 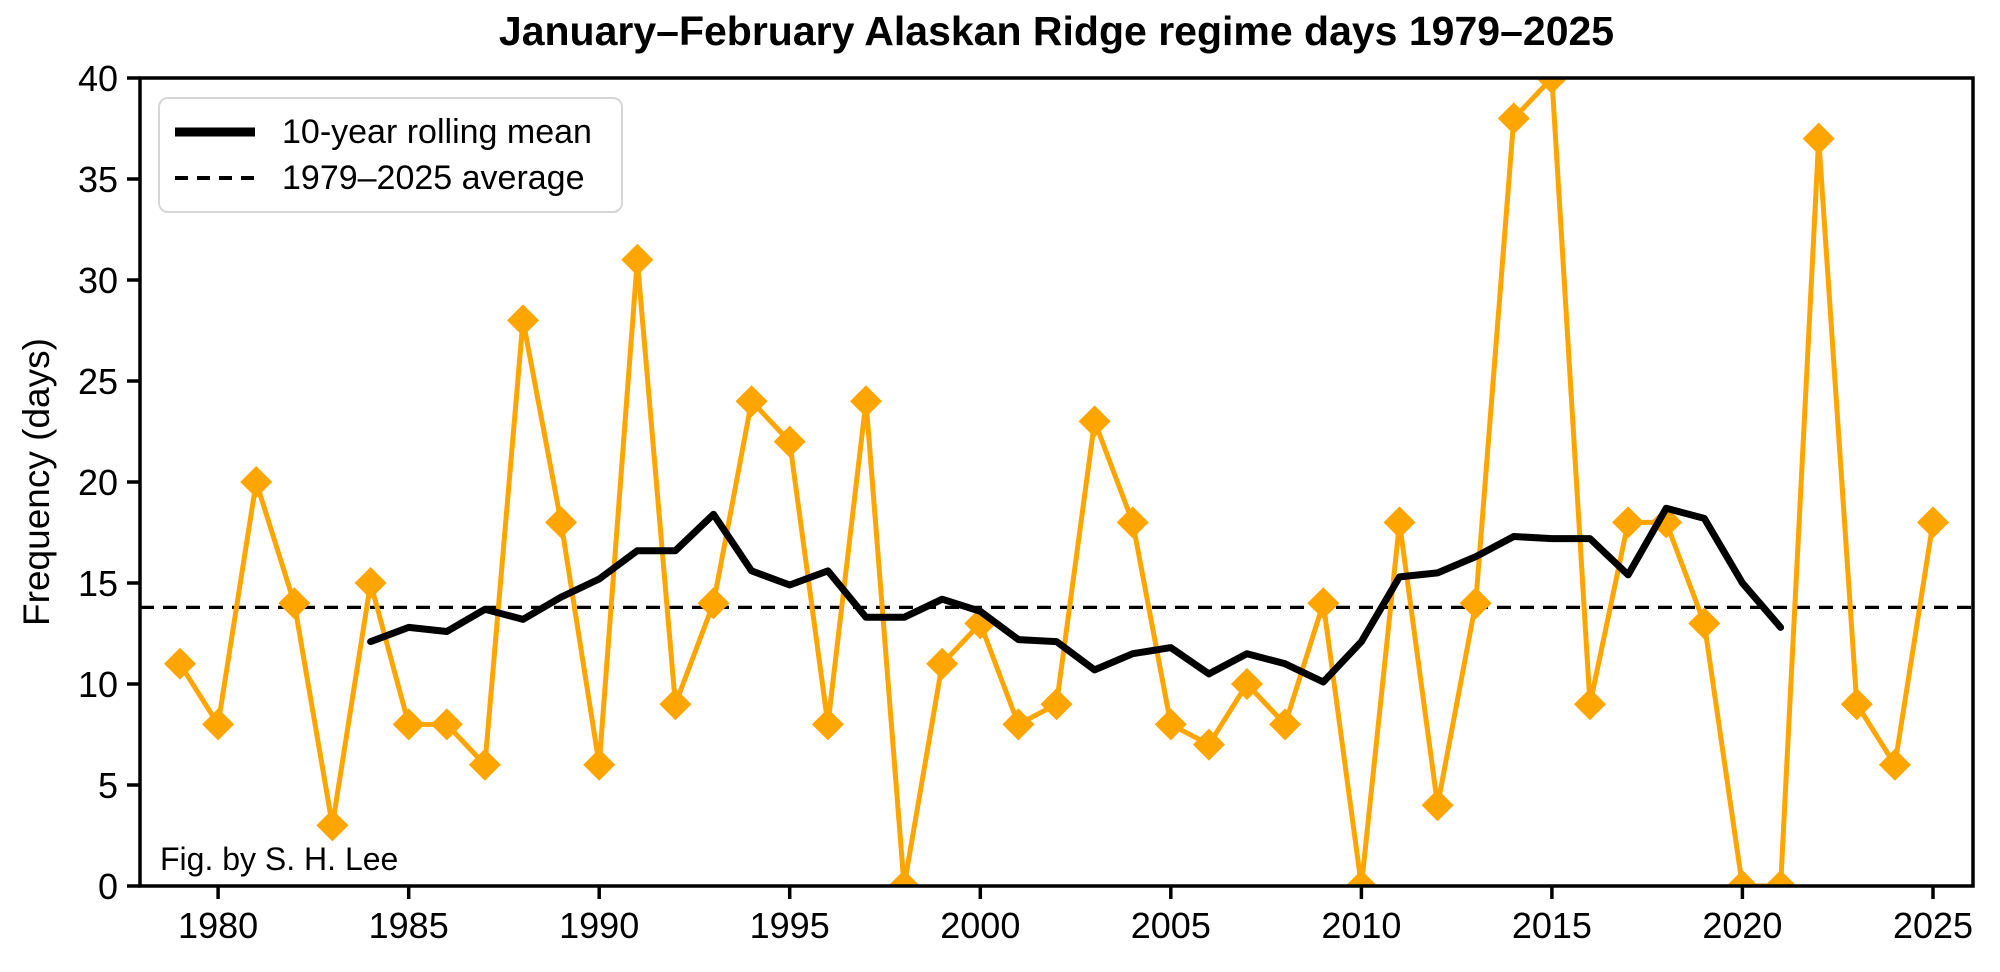 What do you see at coordinates (437, 132) in the screenshot?
I see `legend-label-rolling-mean: 10-year rolling mean` at bounding box center [437, 132].